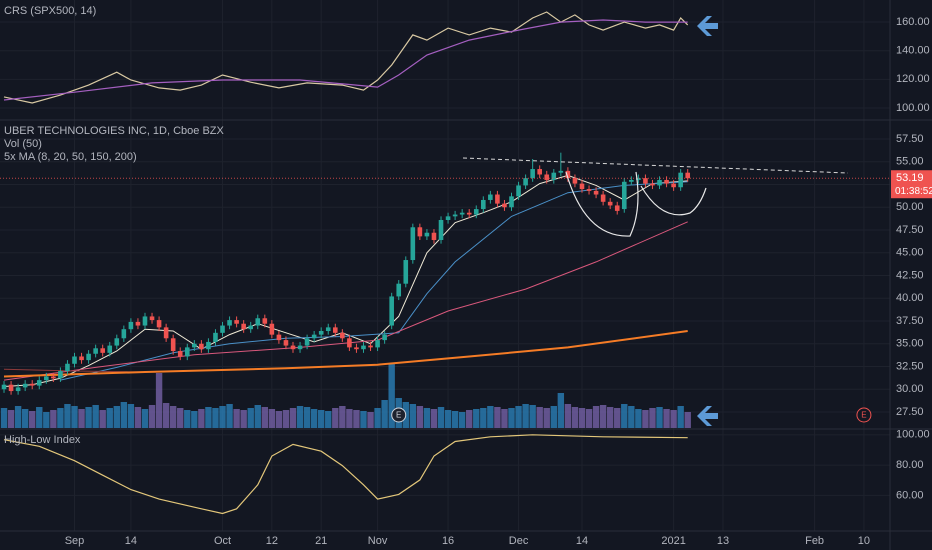 The height and width of the screenshot is (550, 932). I want to click on x-tick-label: Feb, so click(814, 541).